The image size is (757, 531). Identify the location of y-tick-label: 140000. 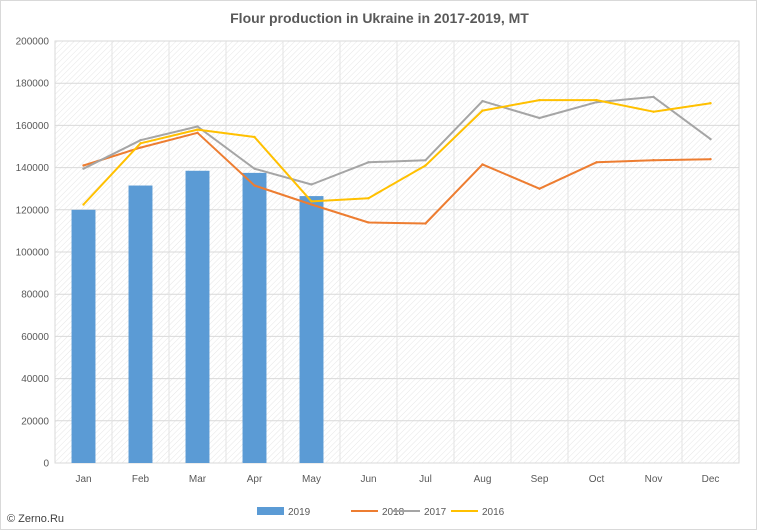
(33, 168).